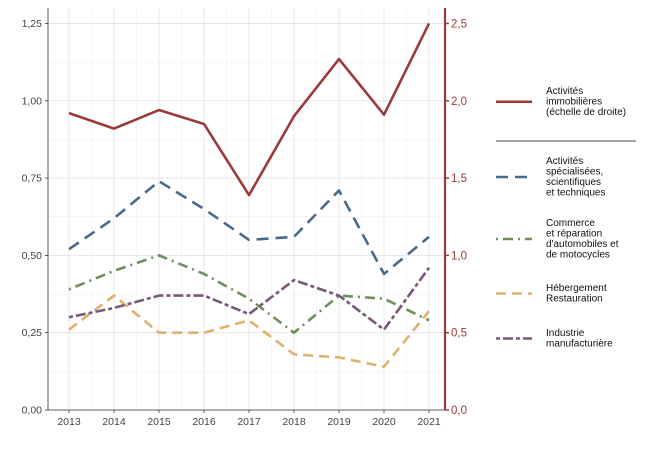 This screenshot has height=450, width=650. I want to click on legend-label-line: Restauration, so click(574, 299).